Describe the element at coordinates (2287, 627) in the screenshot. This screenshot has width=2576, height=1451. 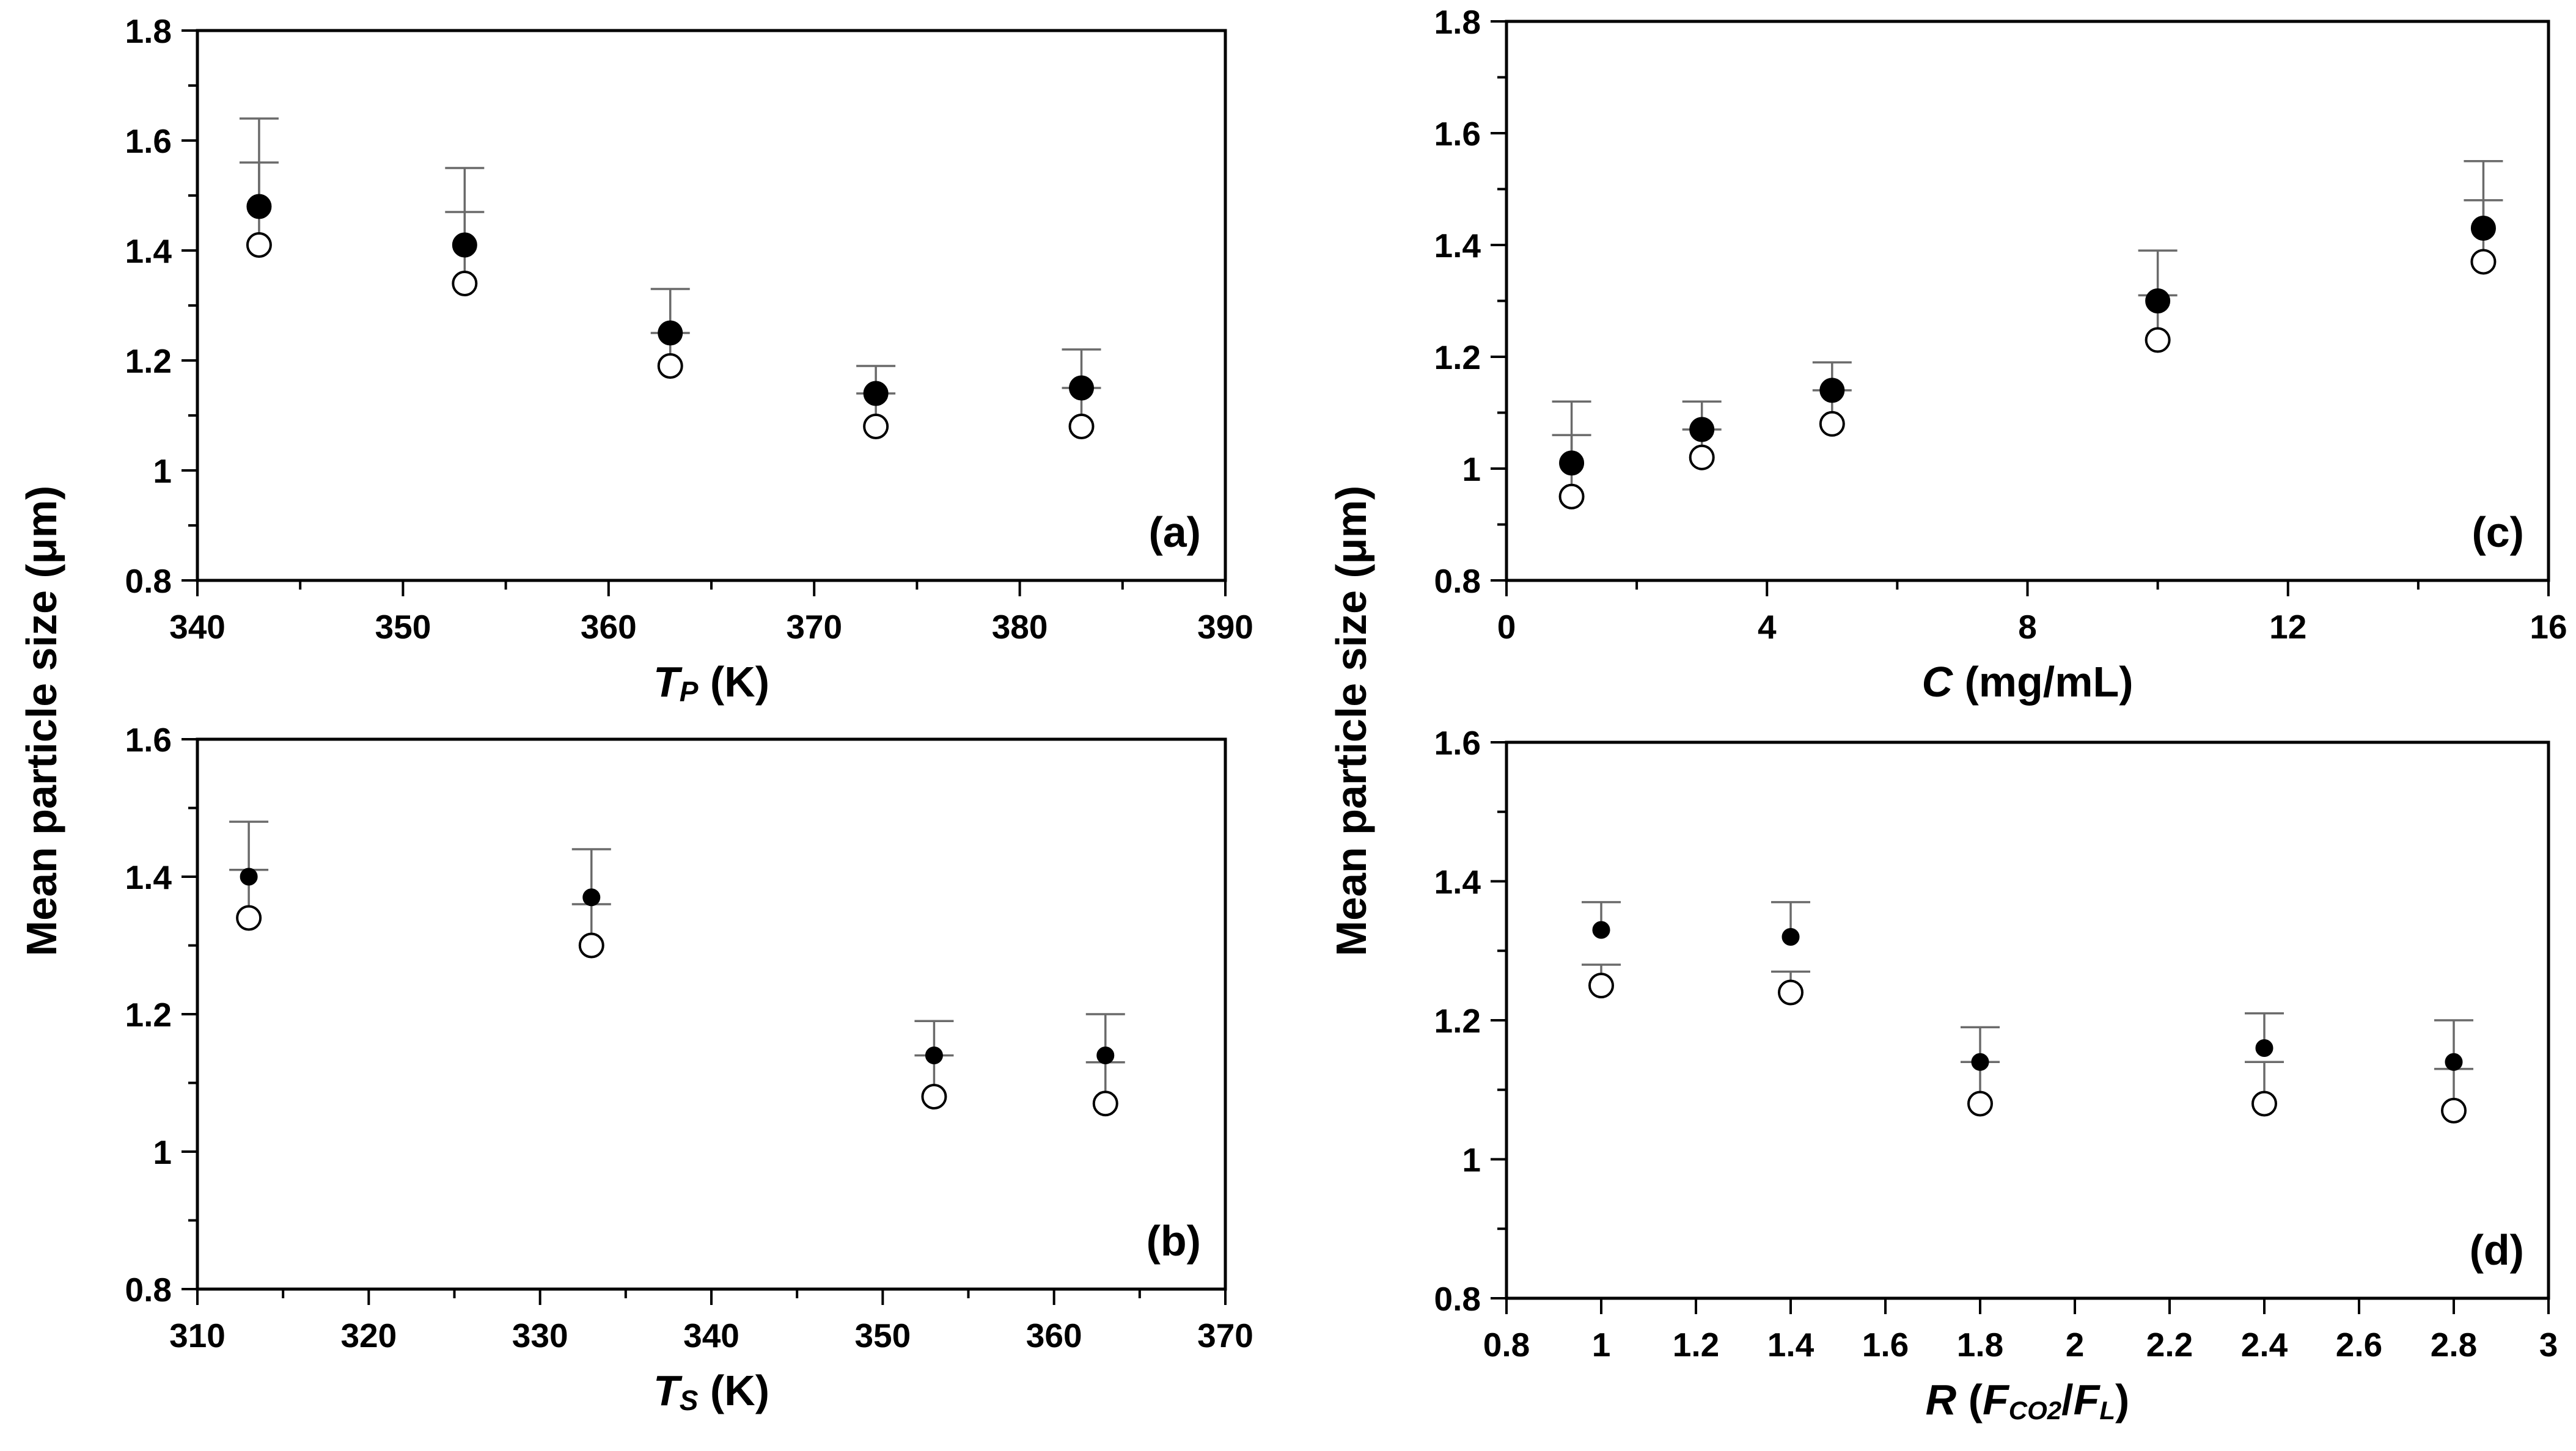
I see `x-tick-label-c: 12` at that location.